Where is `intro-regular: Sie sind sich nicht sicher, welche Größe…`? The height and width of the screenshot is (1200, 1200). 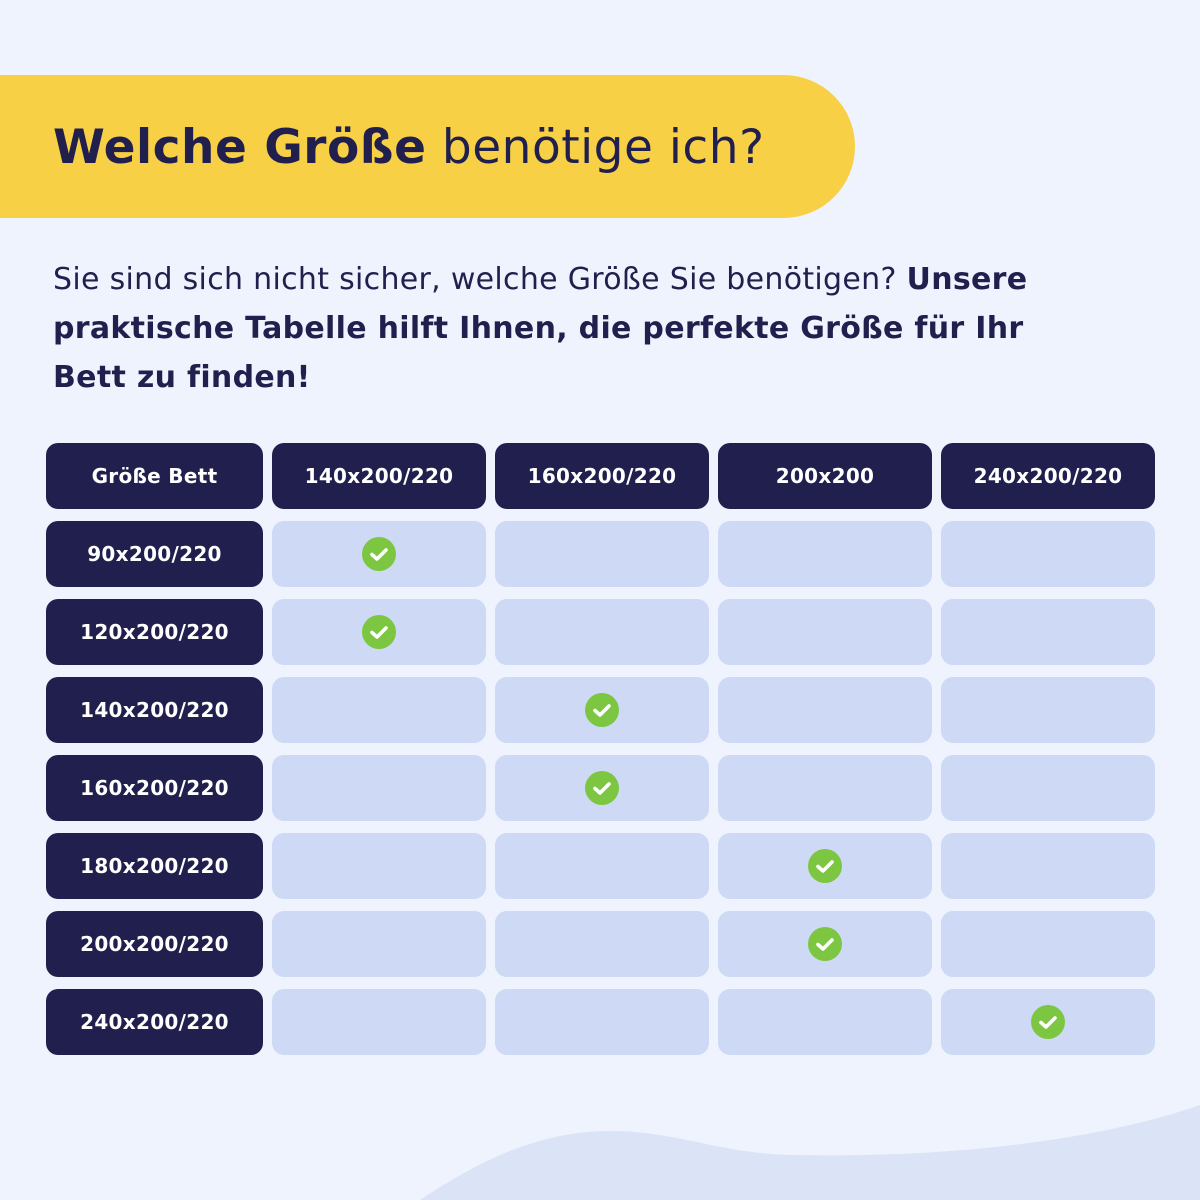
intro-regular: Sie sind sich nicht sicher, welche Größe… is located at coordinates (475, 279).